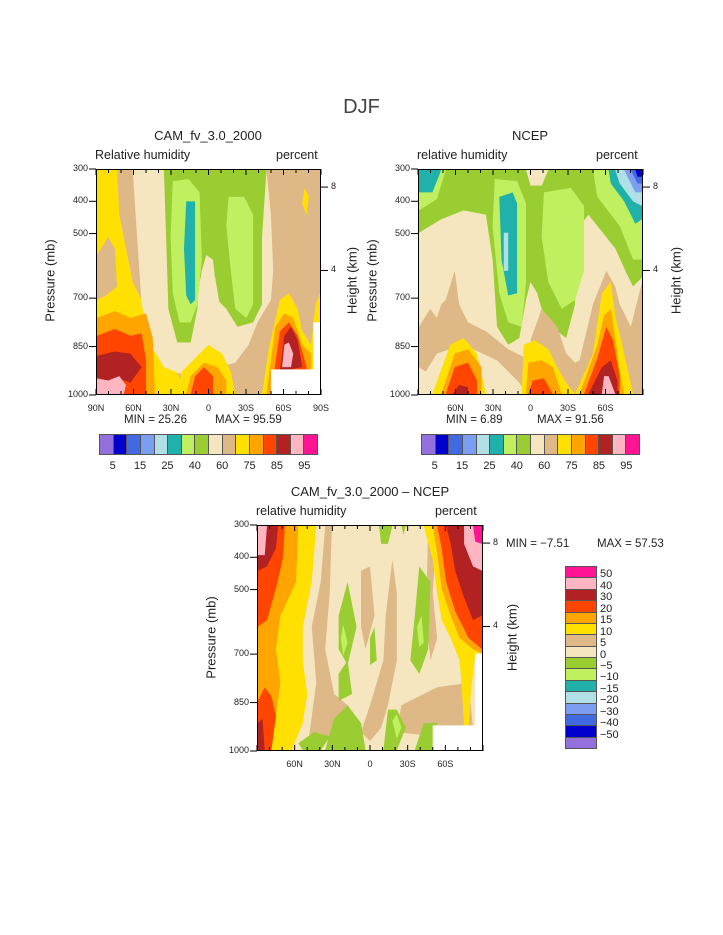 The height and width of the screenshot is (935, 723). What do you see at coordinates (241, 701) in the screenshot?
I see `y-tick-label: 850` at bounding box center [241, 701].